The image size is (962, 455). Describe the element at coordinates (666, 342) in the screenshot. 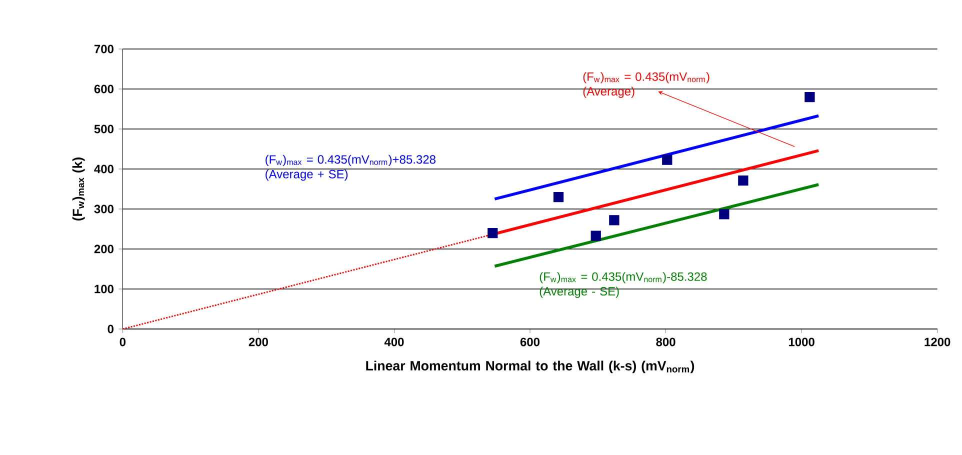

I see `x-tick-label: 800` at that location.